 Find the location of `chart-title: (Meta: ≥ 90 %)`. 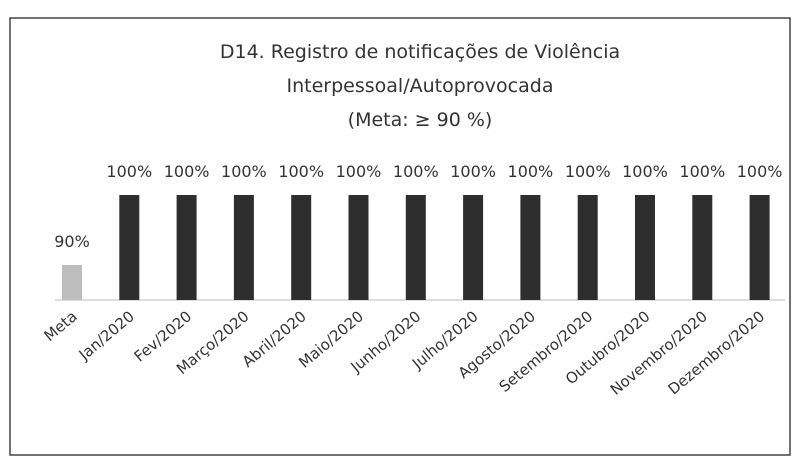

chart-title: (Meta: ≥ 90 %) is located at coordinates (420, 120).